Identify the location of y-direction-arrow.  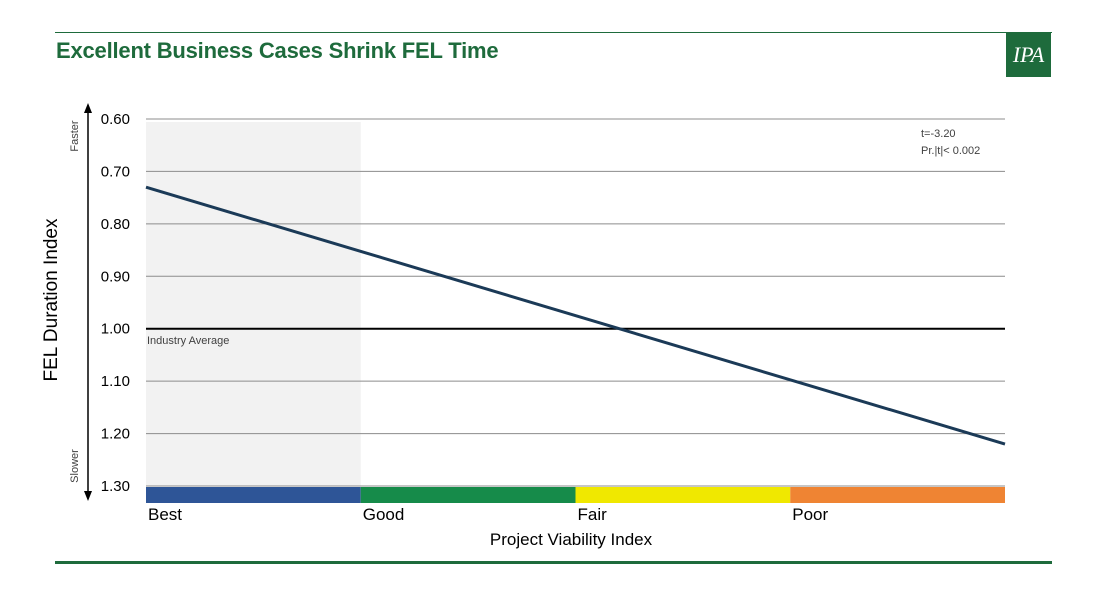
(88, 302).